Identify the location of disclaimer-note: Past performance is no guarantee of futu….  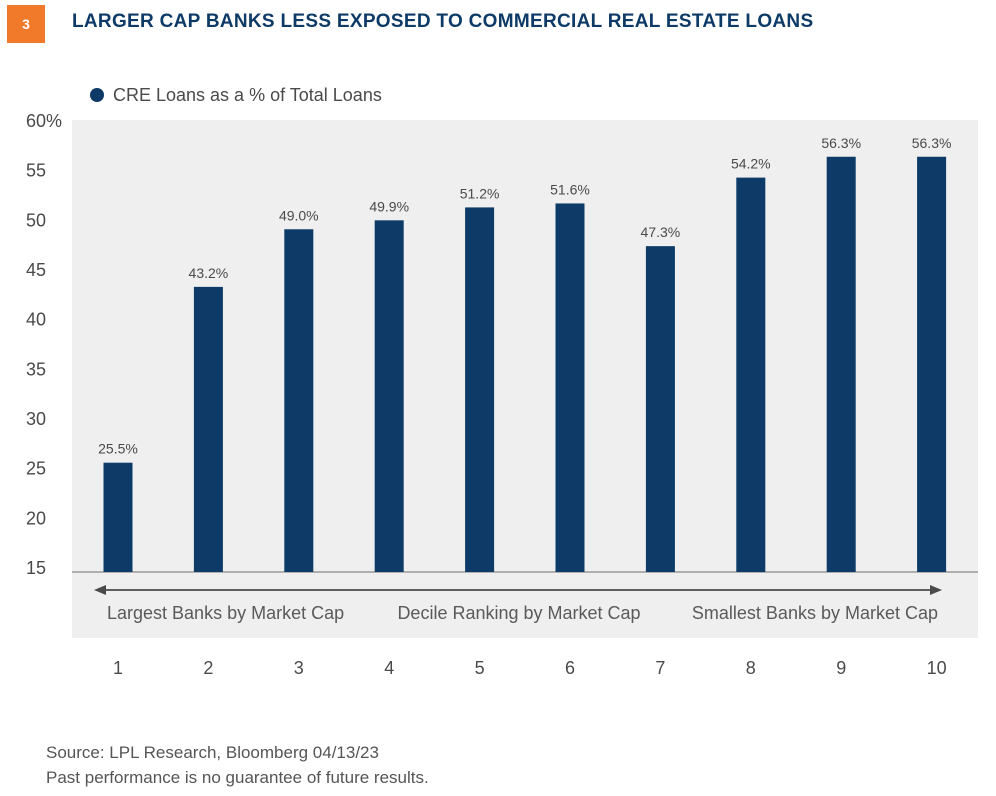
(237, 777).